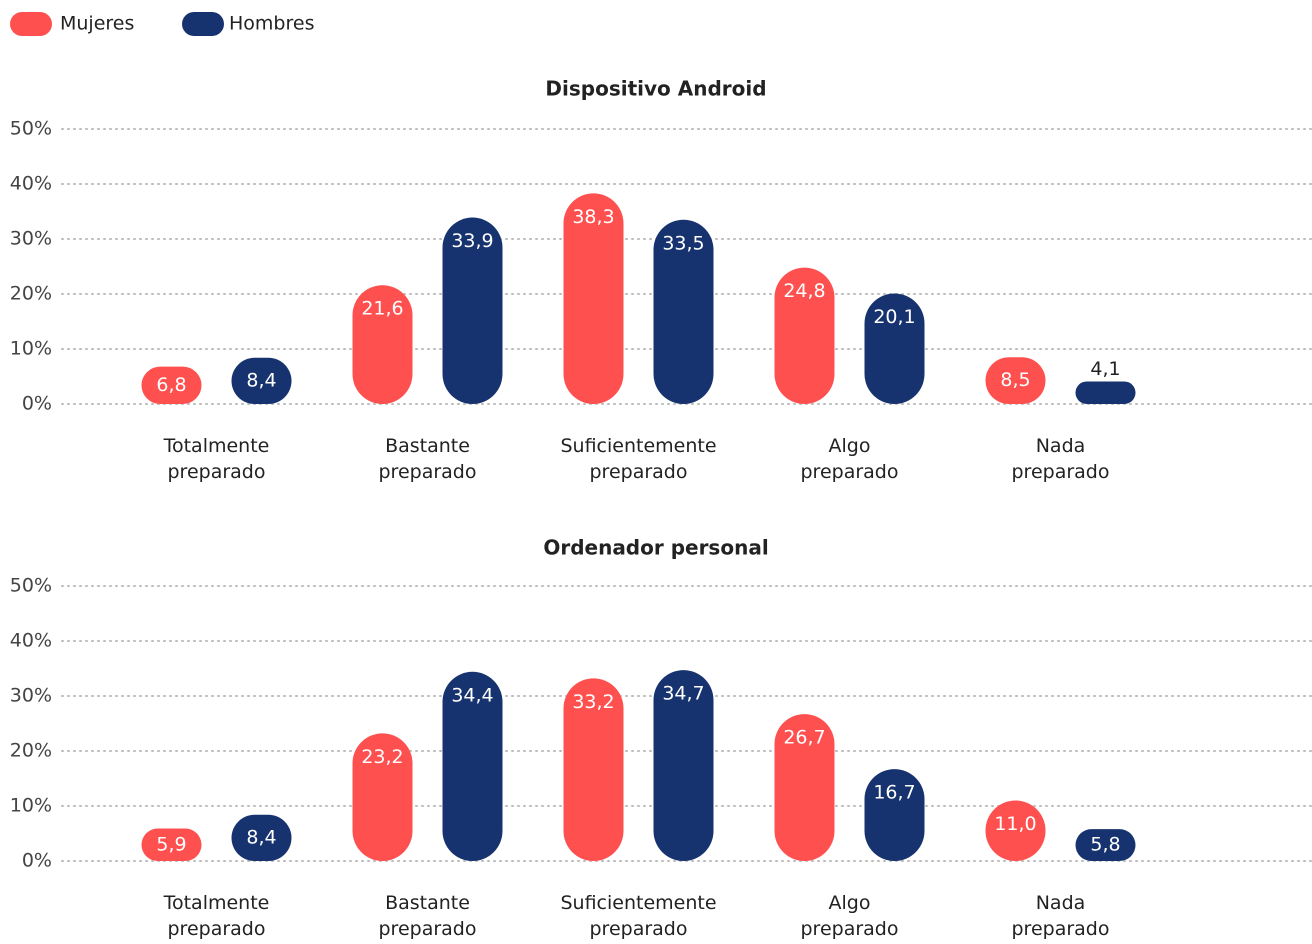  What do you see at coordinates (382, 309) in the screenshot?
I see `value-label: 21,6` at bounding box center [382, 309].